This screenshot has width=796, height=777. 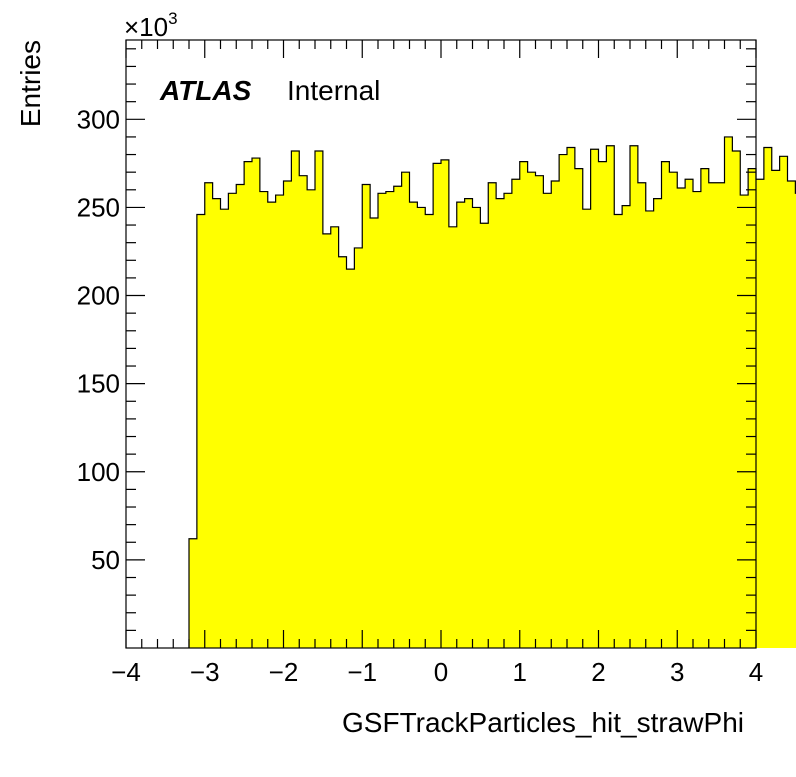 What do you see at coordinates (520, 672) in the screenshot?
I see `x-tick-label: 1` at bounding box center [520, 672].